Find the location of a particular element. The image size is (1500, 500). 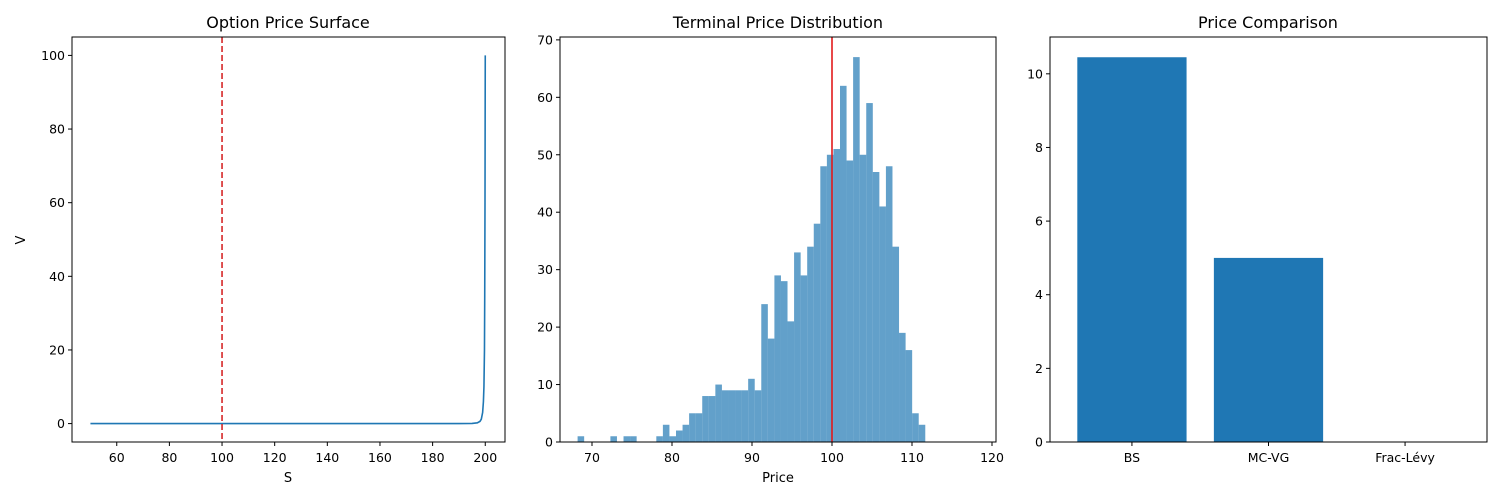

price-comparison-ytick-label: 2 is located at coordinates (1039, 368).